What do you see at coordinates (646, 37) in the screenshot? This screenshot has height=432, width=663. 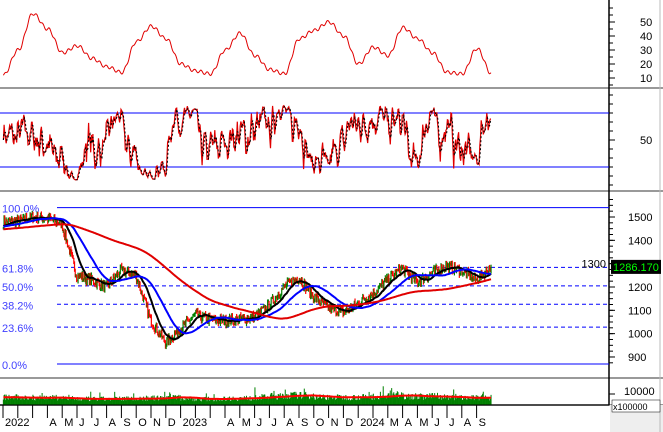 I see `y-tick-label: 40` at bounding box center [646, 37].